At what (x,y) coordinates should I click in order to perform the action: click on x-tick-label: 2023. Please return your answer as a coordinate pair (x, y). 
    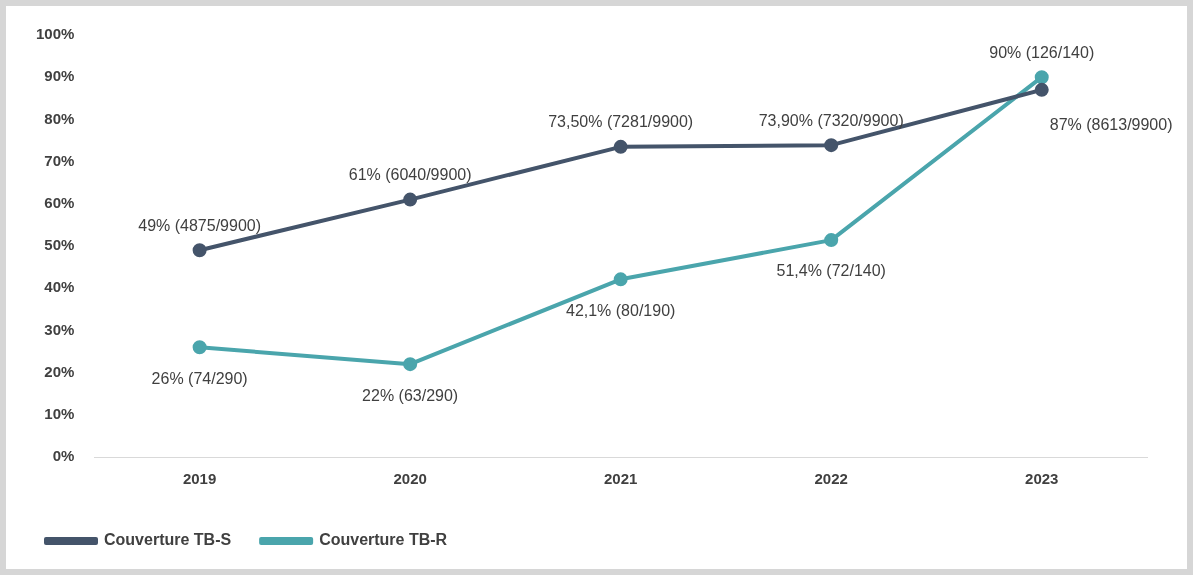
    Looking at the image, I should click on (1042, 479).